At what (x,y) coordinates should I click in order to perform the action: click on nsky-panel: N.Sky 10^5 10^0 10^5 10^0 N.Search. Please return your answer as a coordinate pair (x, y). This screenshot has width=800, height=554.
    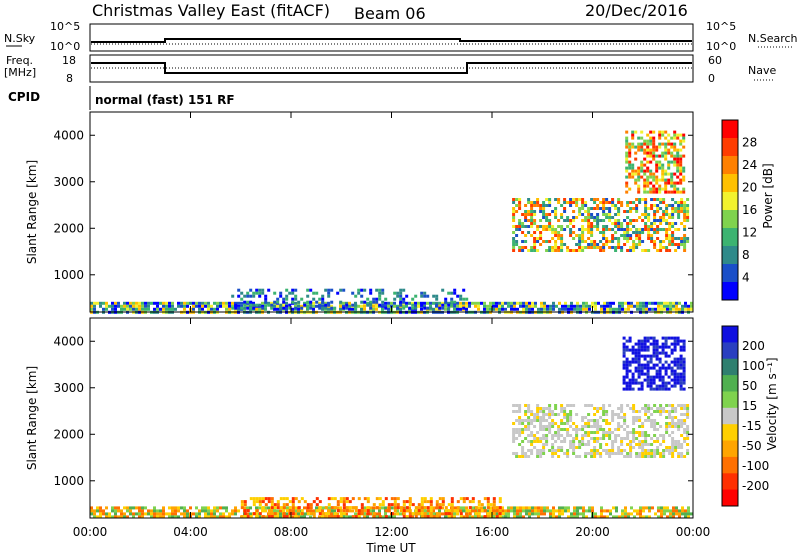
    Looking at the image, I should click on (401, 36).